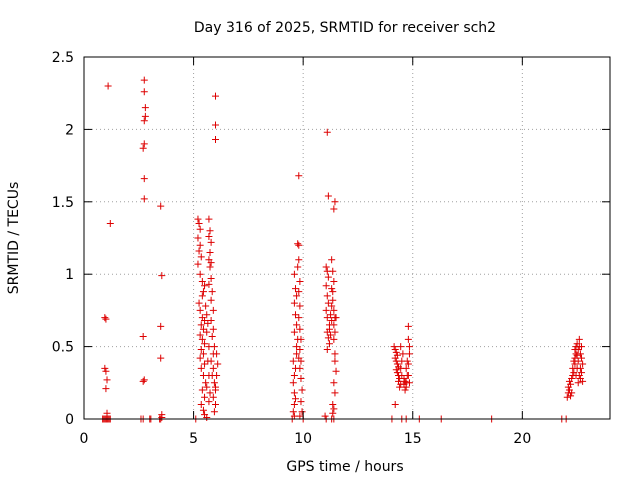  Describe the element at coordinates (522, 439) in the screenshot. I see `x-tick-label: 20` at that location.